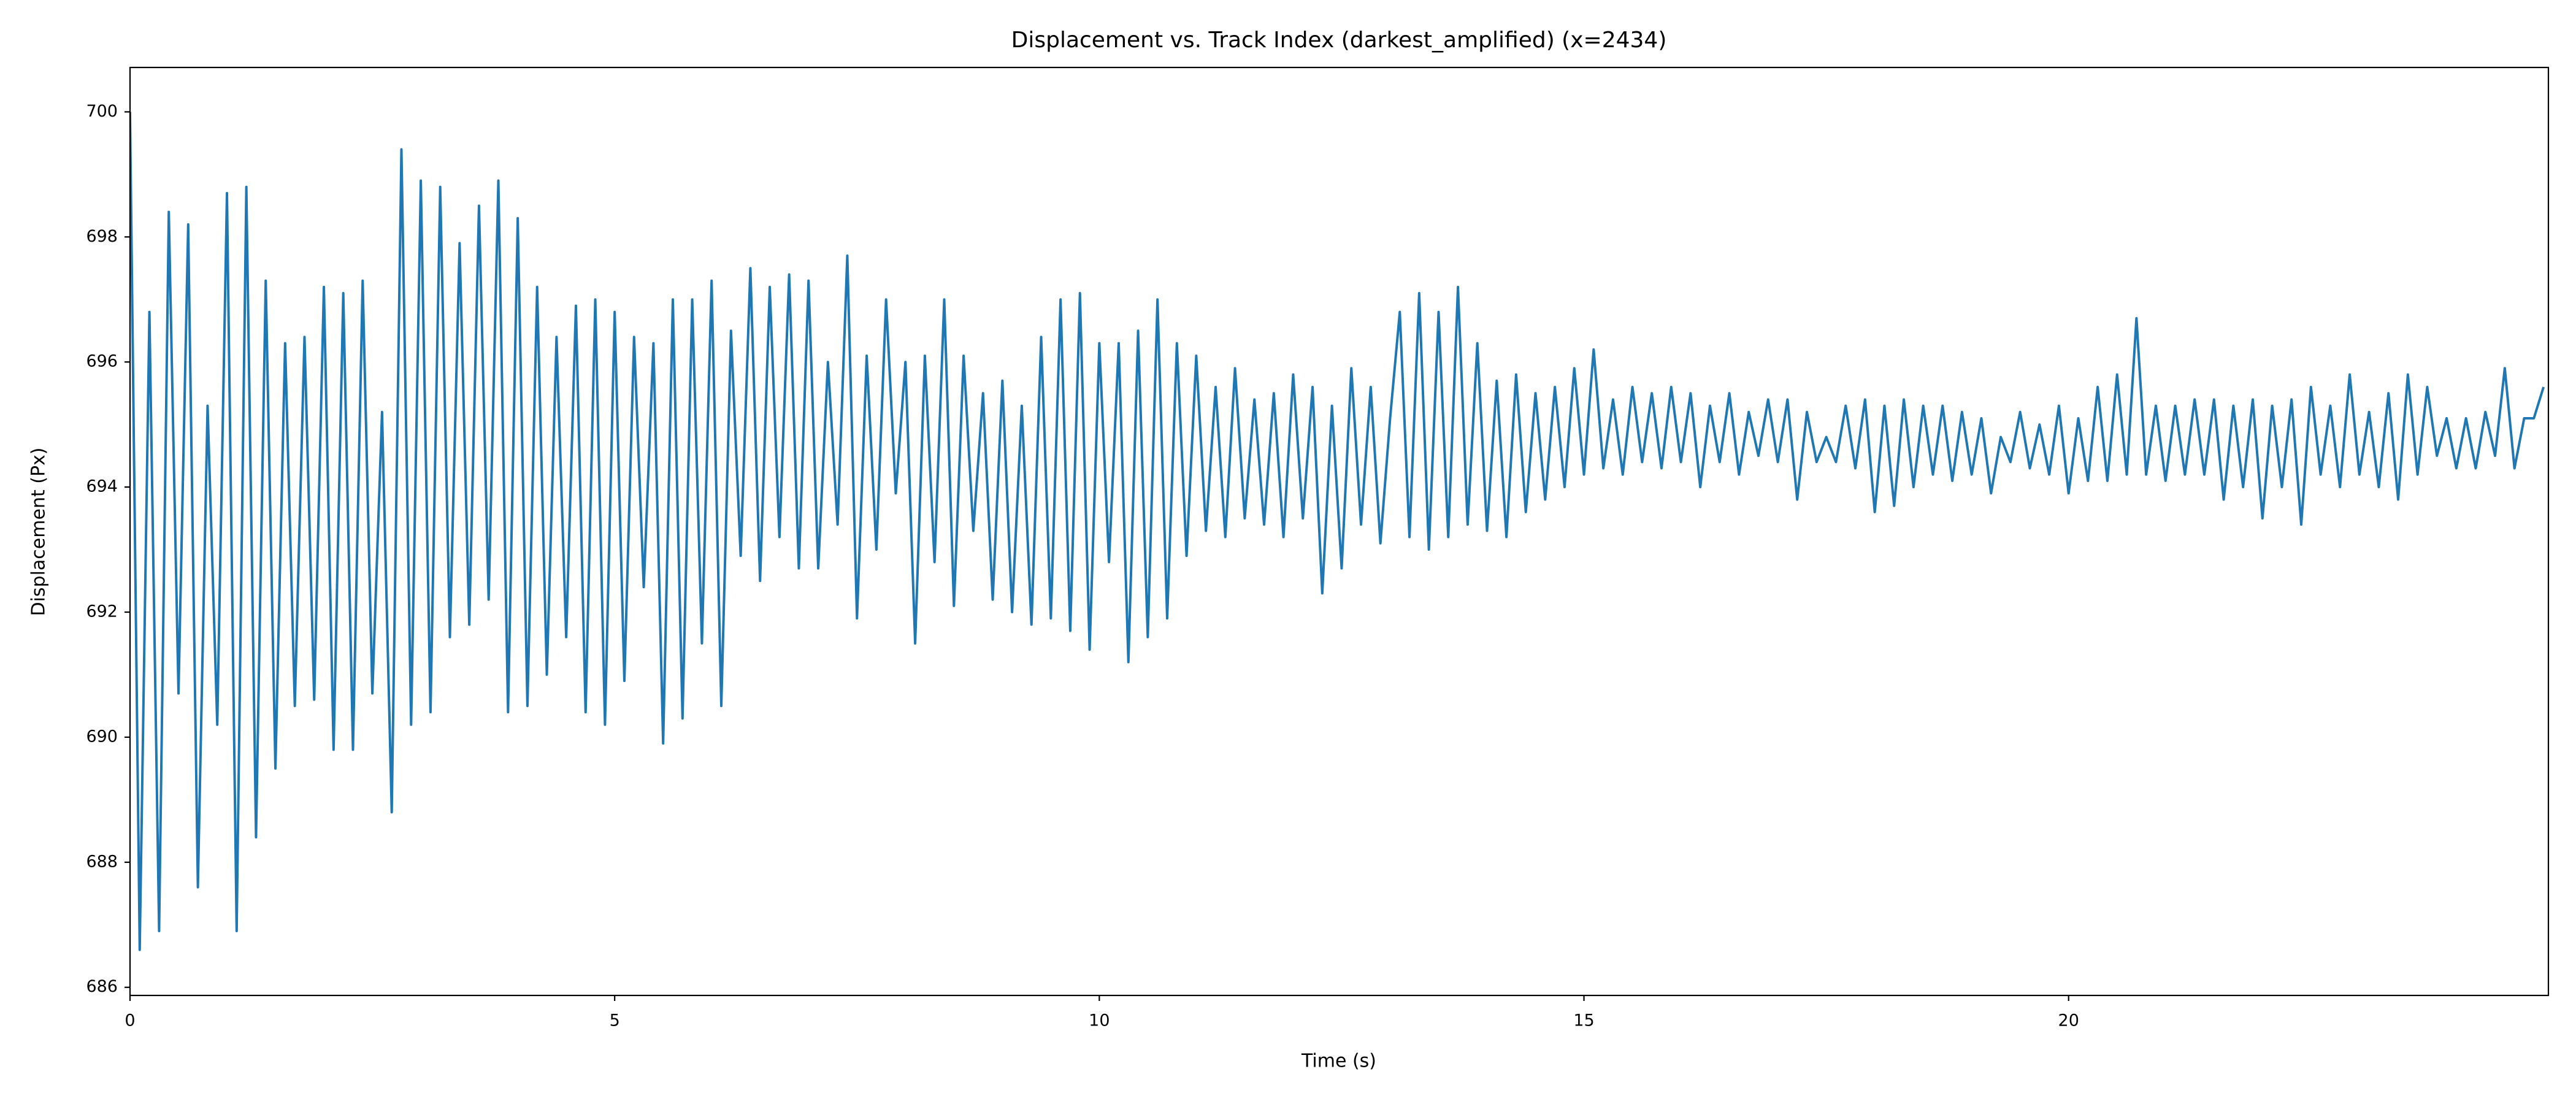  What do you see at coordinates (102, 111) in the screenshot?
I see `y-tick-label: 700` at bounding box center [102, 111].